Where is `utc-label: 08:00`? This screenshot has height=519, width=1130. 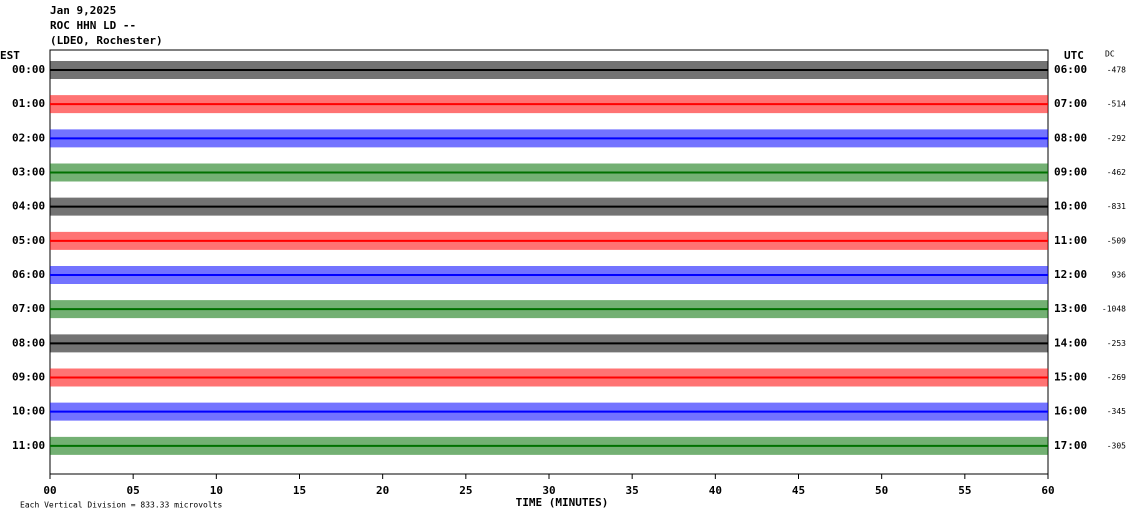
utc-label: 08:00 is located at coordinates (1070, 137).